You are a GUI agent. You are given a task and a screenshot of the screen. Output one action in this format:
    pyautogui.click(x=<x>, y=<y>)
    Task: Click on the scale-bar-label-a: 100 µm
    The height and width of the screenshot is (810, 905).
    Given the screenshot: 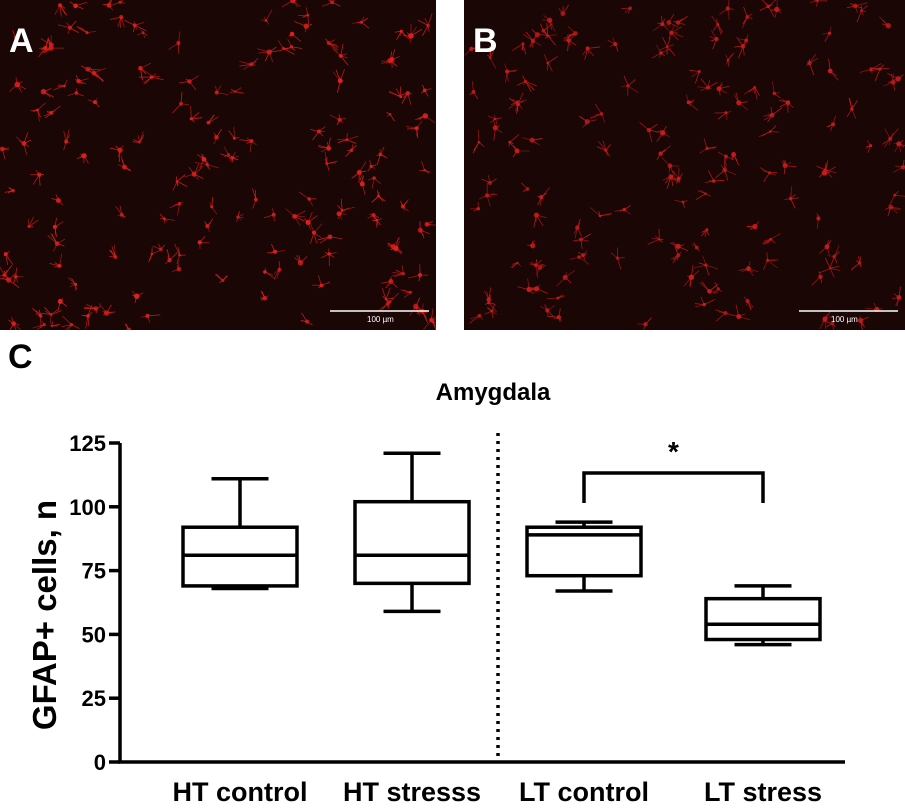 What is the action you would take?
    pyautogui.click(x=380, y=319)
    